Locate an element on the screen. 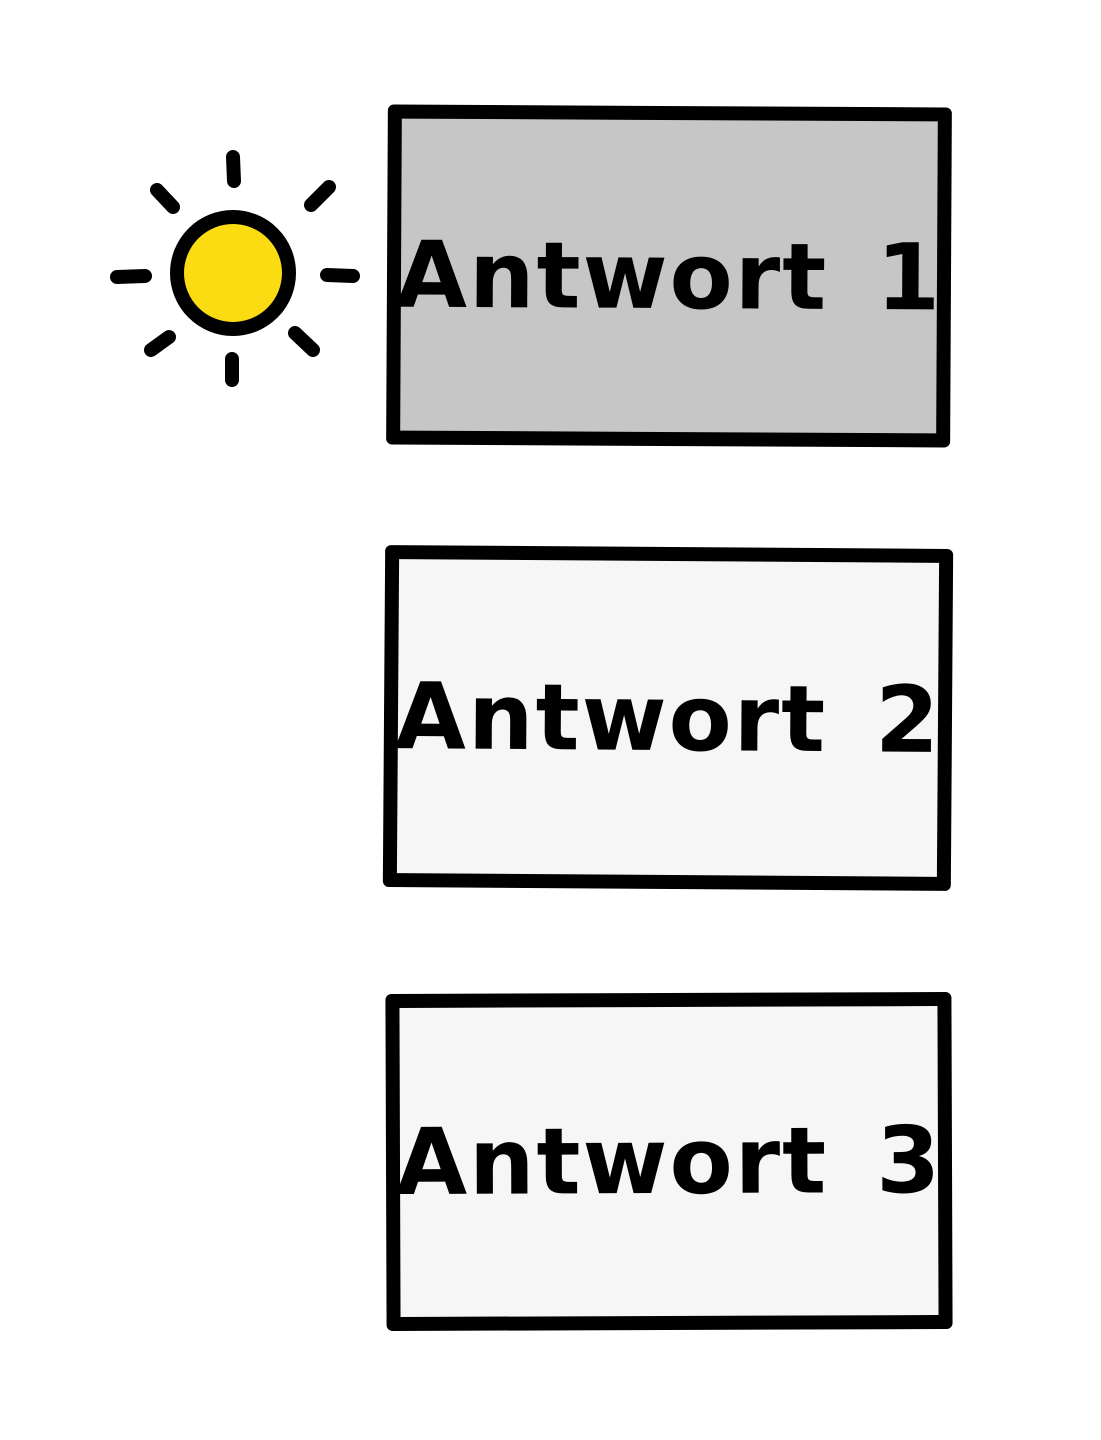 The width and height of the screenshot is (1101, 1440). answer-label: Antwort 2 is located at coordinates (668, 718).